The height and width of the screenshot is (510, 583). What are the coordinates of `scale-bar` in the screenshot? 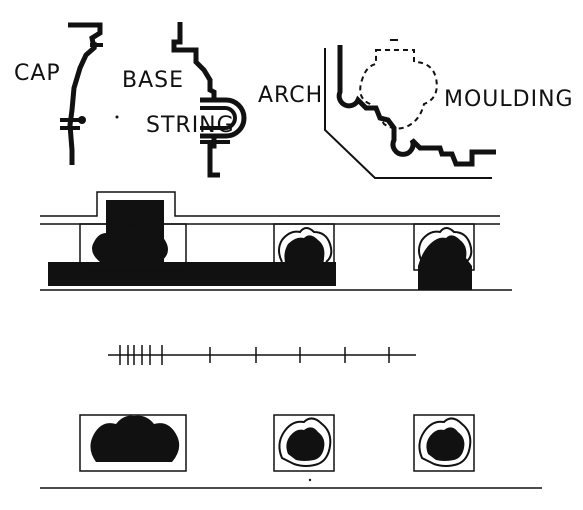 It's located at (262, 355).